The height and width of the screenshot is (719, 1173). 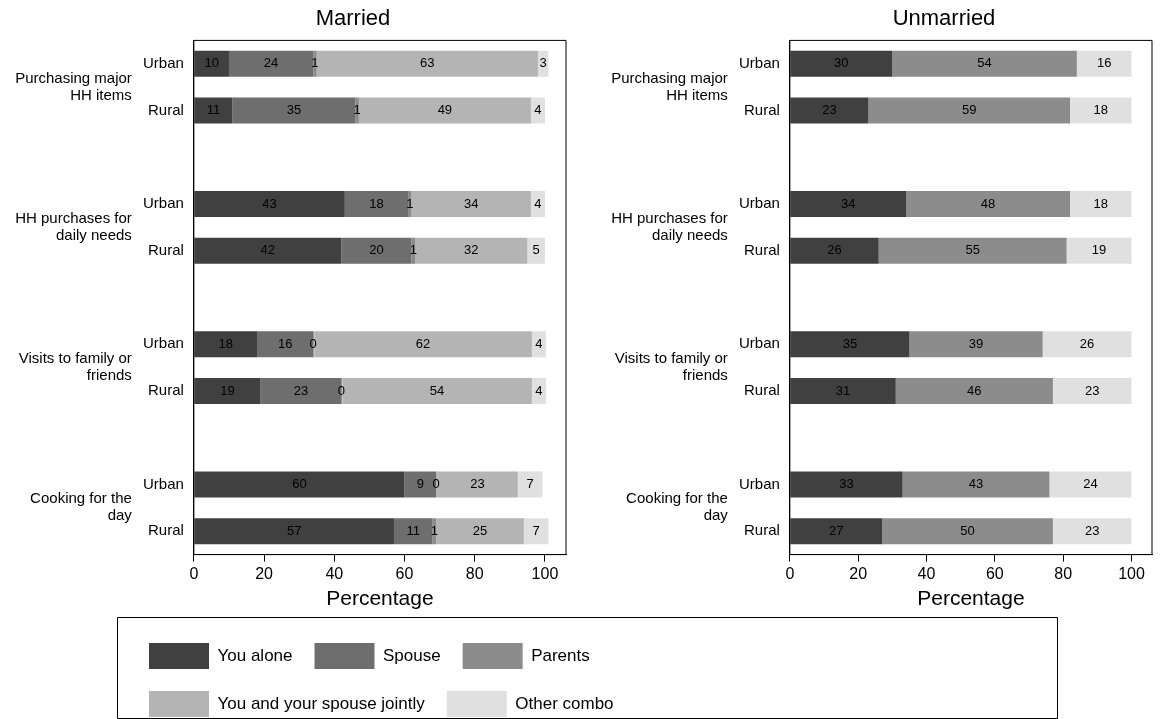 I want to click on data-label: 10, so click(x=211, y=63).